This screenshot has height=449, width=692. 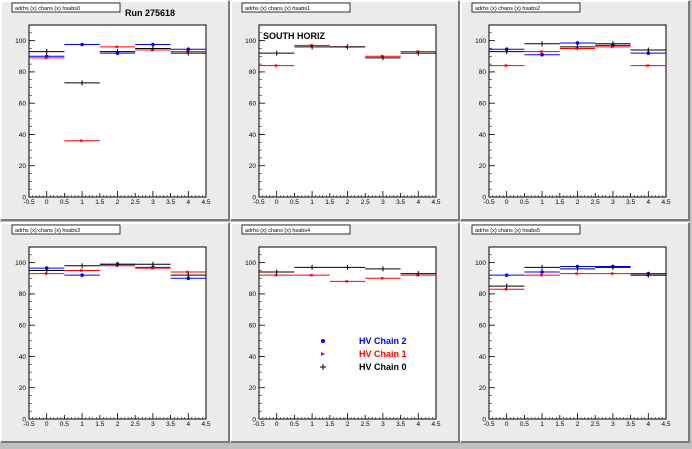 What do you see at coordinates (277, 231) in the screenshot?
I see `header-label: adrhs (x) chans (x) hsabs4` at bounding box center [277, 231].